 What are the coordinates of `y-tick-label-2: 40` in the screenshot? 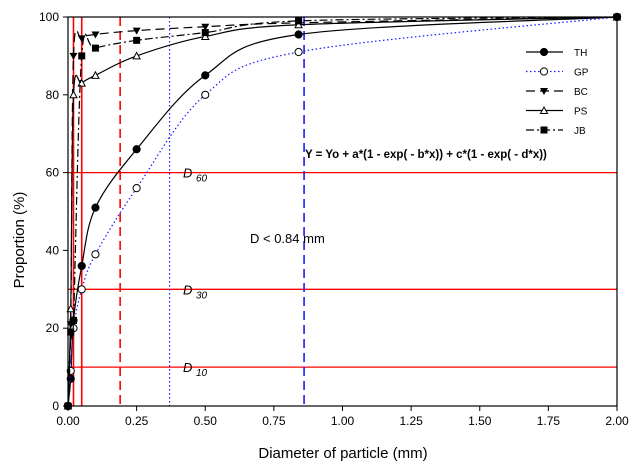 It's located at (53, 250).